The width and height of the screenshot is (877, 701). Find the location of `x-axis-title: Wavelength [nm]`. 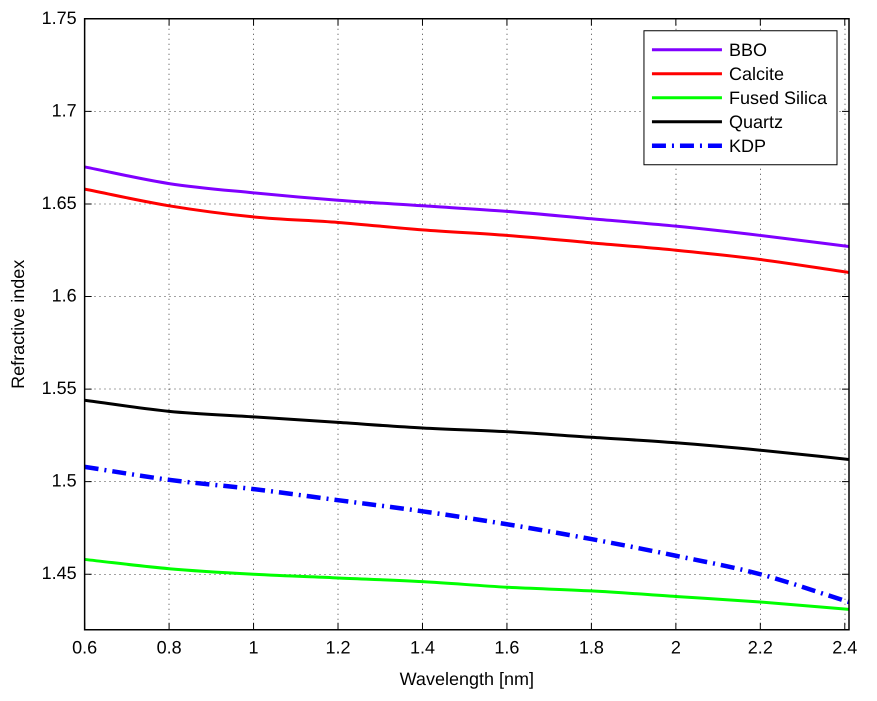

x-axis-title: Wavelength [nm] is located at coordinates (467, 679).